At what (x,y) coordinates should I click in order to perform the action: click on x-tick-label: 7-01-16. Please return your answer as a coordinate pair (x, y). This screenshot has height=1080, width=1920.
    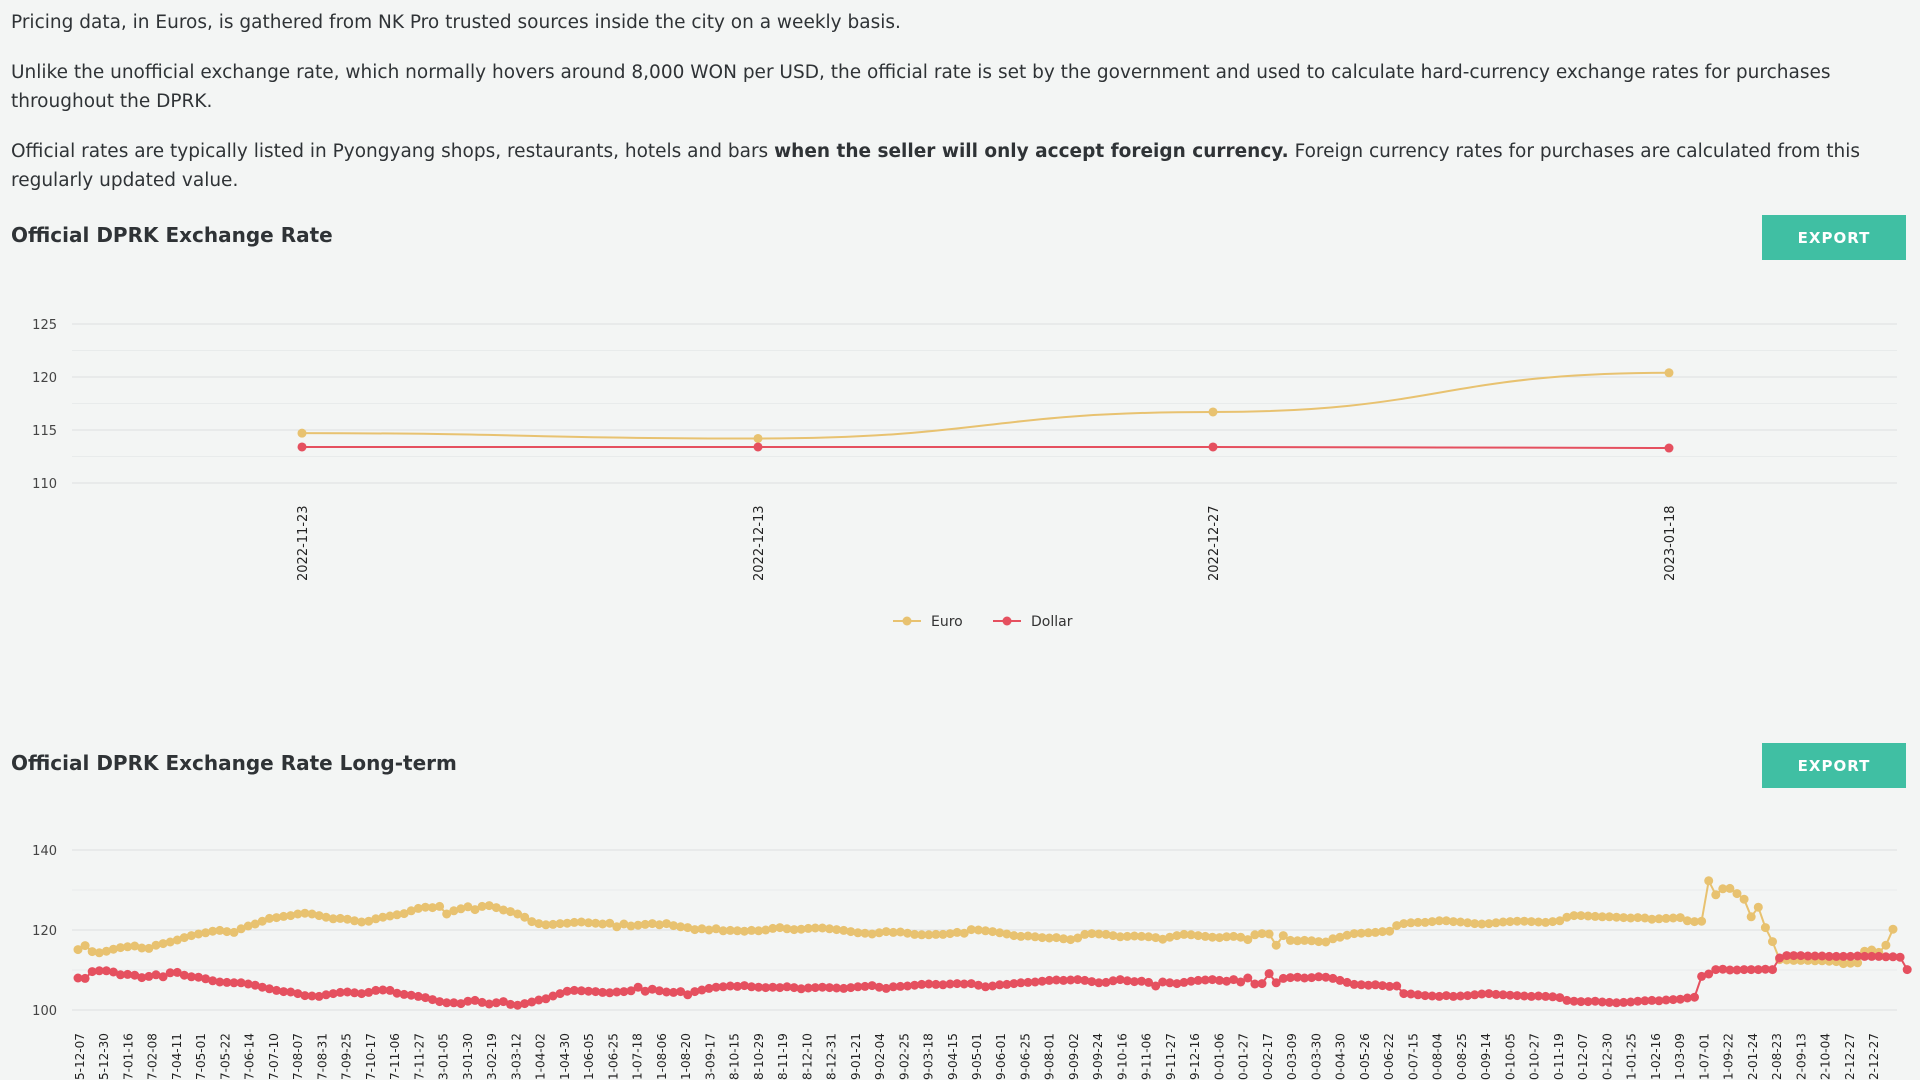
    Looking at the image, I should click on (129, 1056).